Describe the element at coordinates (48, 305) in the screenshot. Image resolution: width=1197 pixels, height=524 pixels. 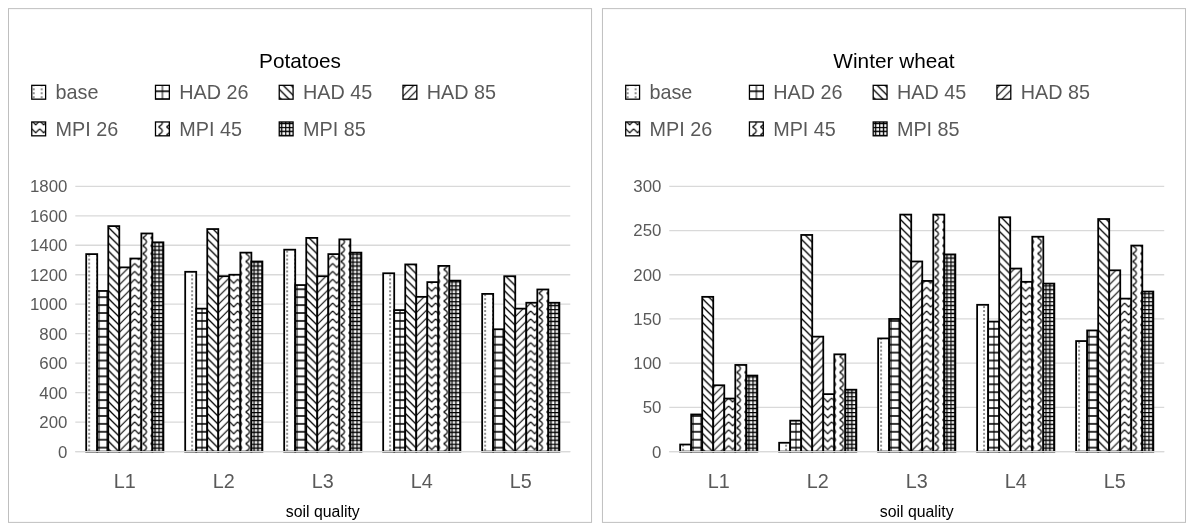
I see `y-tick-label: 1000` at that location.